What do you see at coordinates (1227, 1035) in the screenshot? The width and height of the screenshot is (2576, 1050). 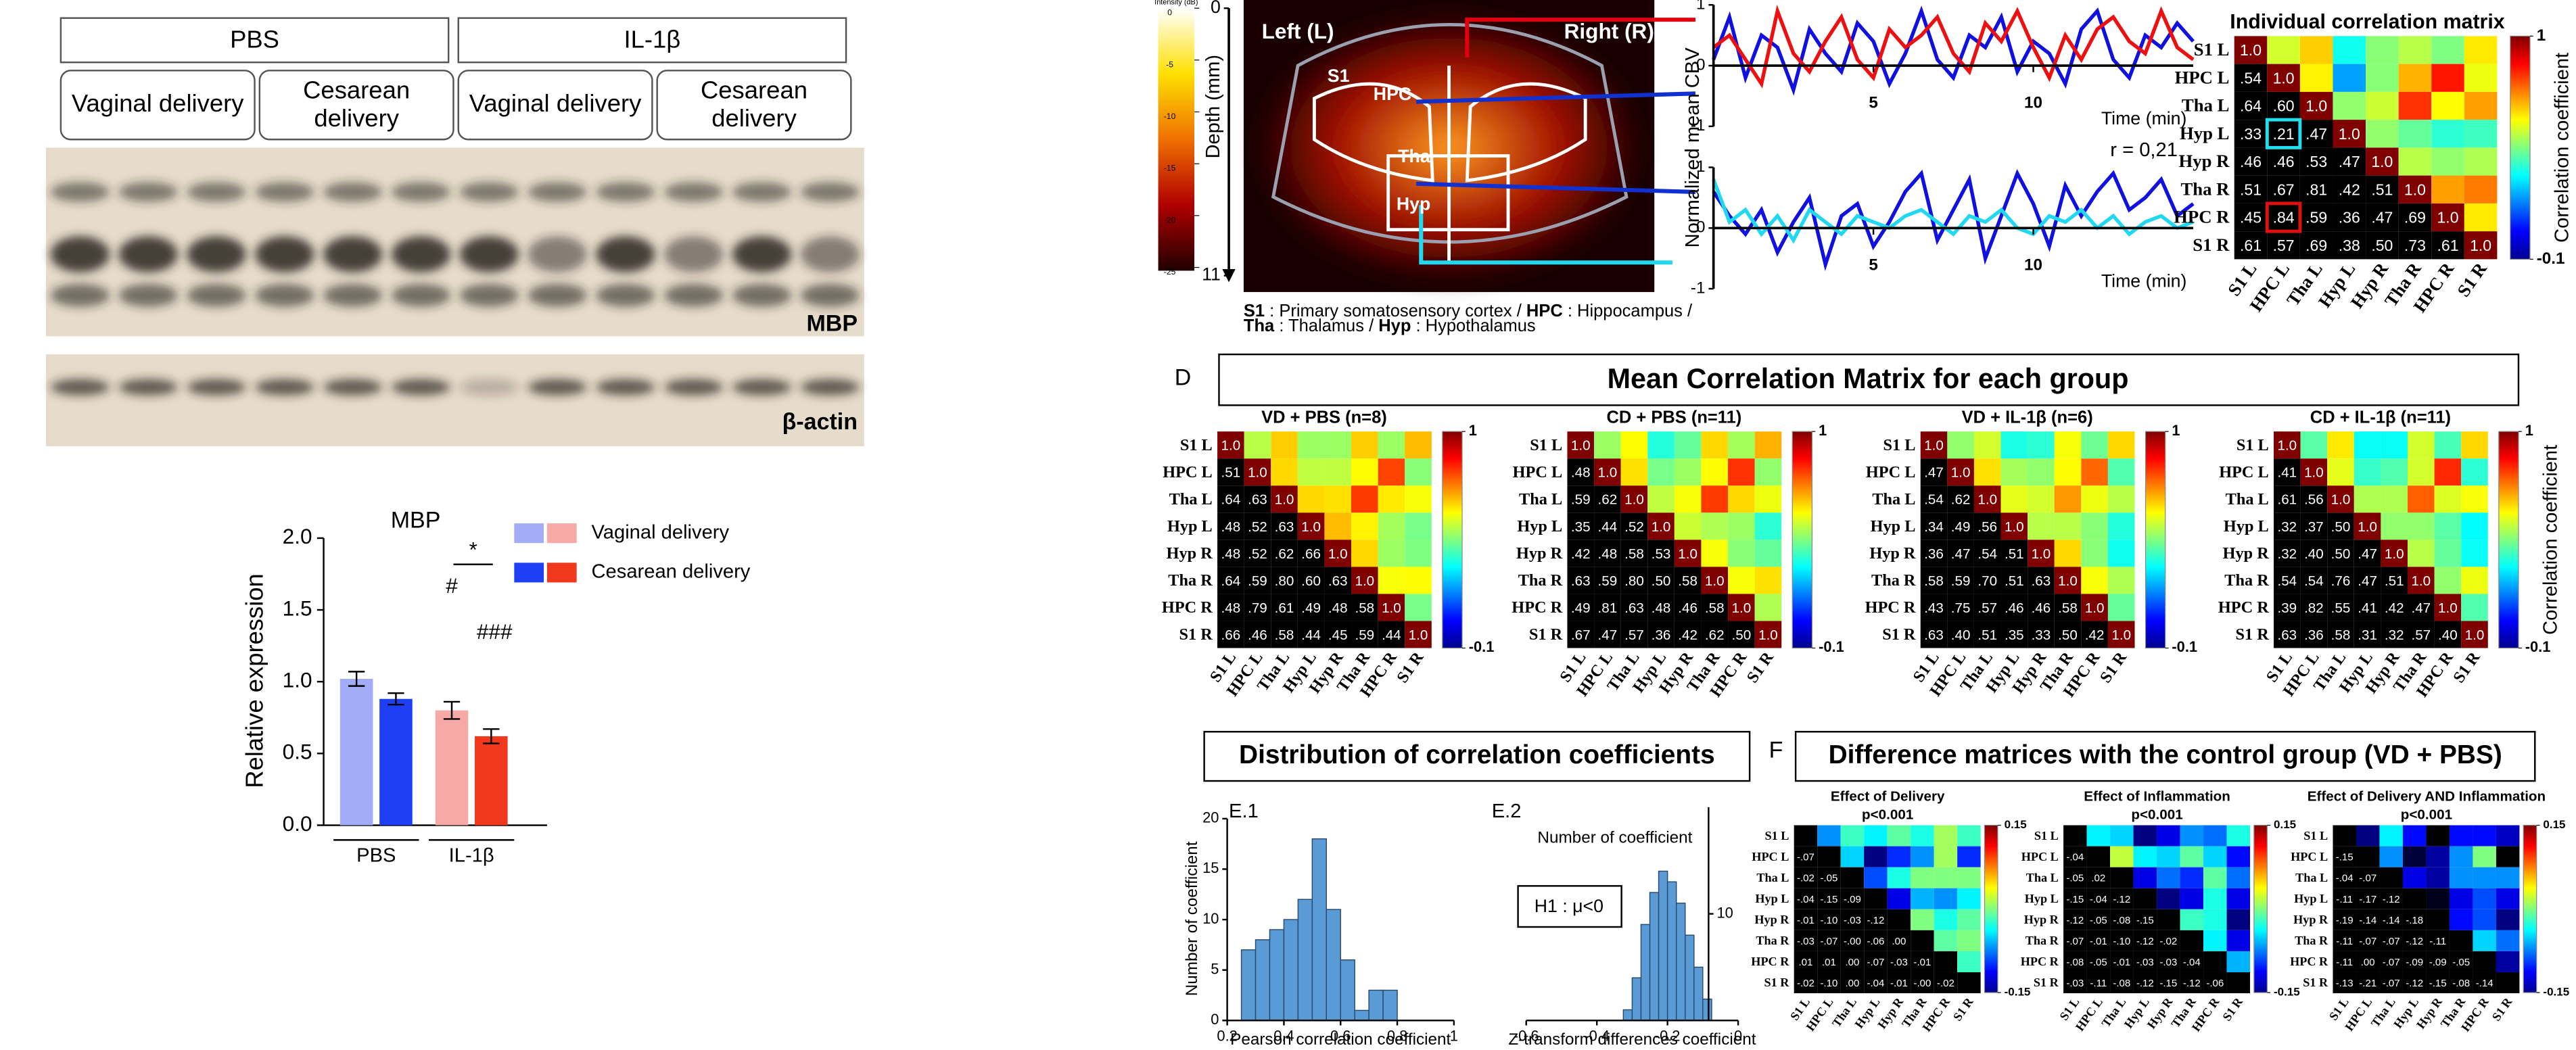 I see `x-tick-label: 0.2` at bounding box center [1227, 1035].